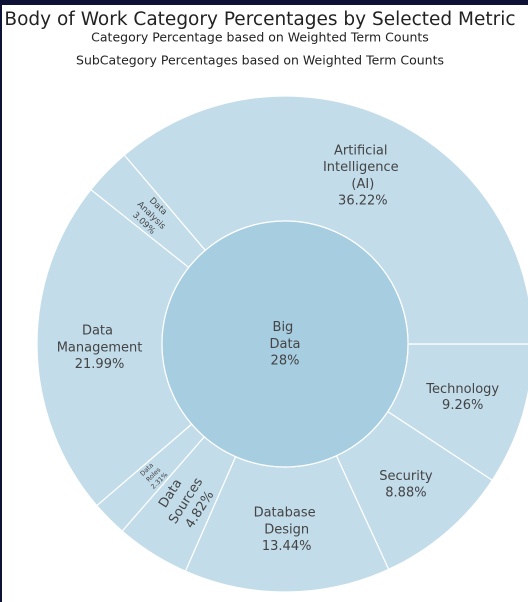  I want to click on center-value-label: 28%, so click(285, 361).